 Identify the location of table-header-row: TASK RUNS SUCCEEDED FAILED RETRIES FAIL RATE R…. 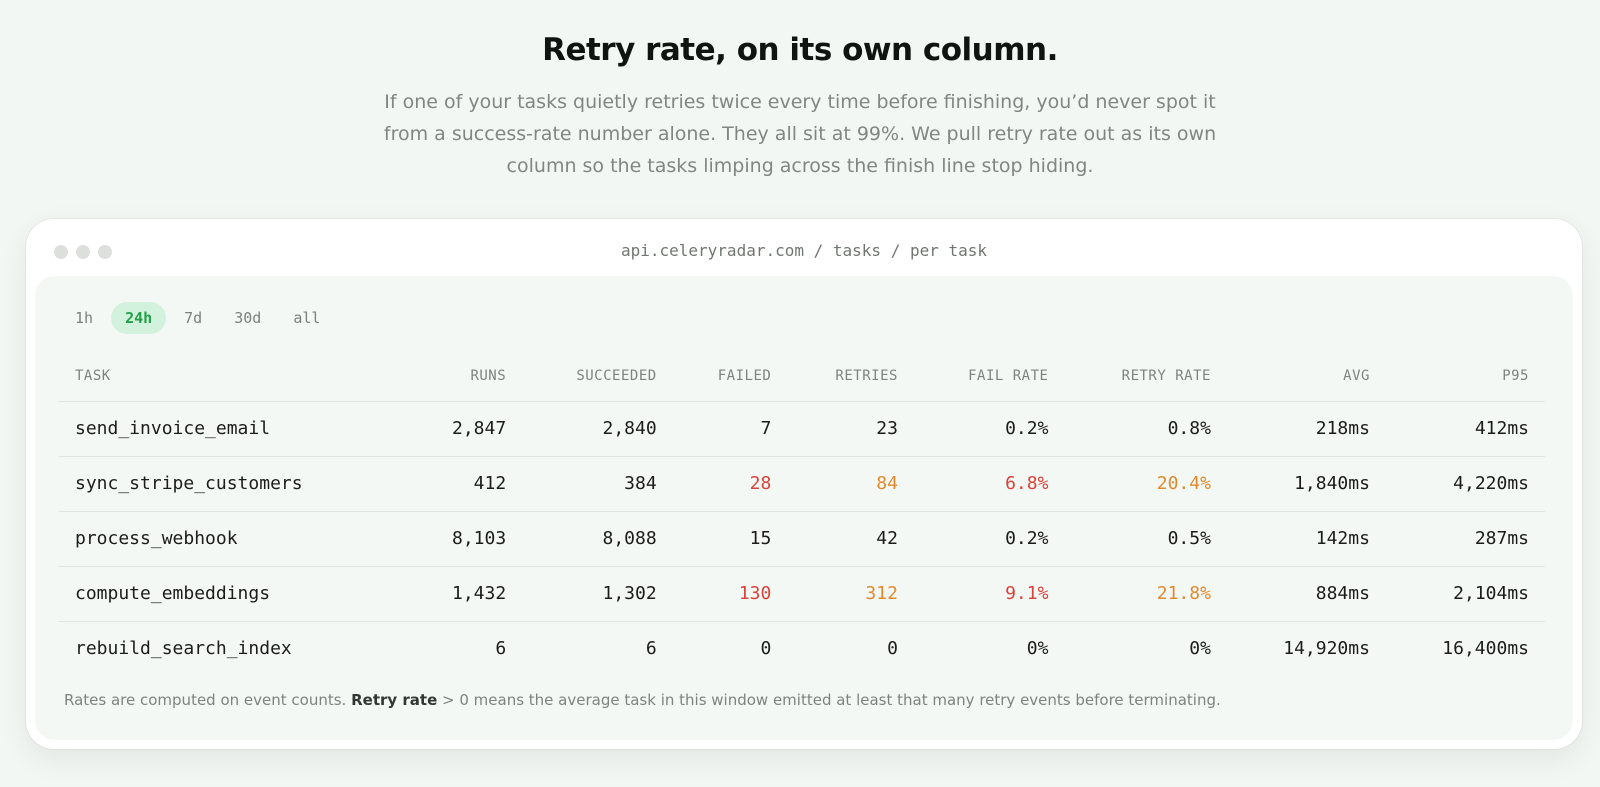
(802, 377).